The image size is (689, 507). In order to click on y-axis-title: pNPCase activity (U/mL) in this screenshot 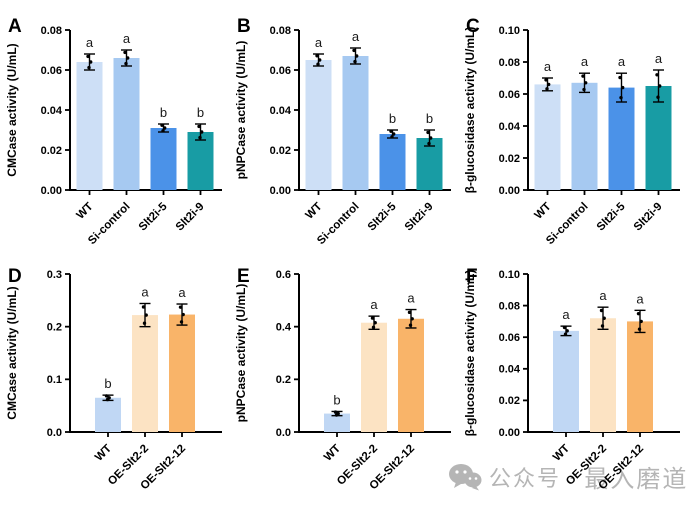, I will do `click(241, 353)`.